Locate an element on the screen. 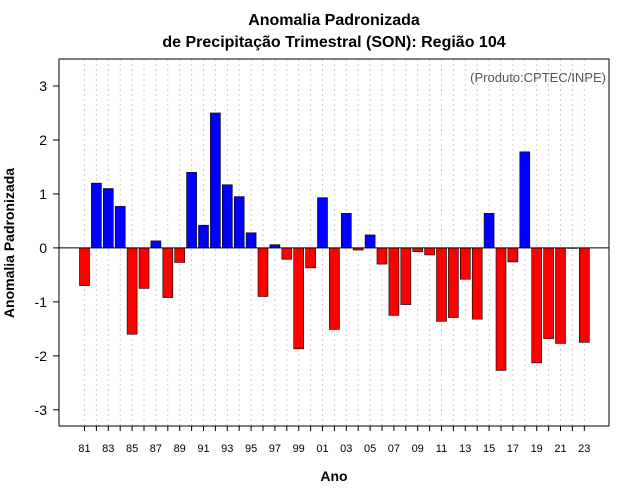 The width and height of the screenshot is (640, 500). bar-2015 is located at coordinates (489, 231).